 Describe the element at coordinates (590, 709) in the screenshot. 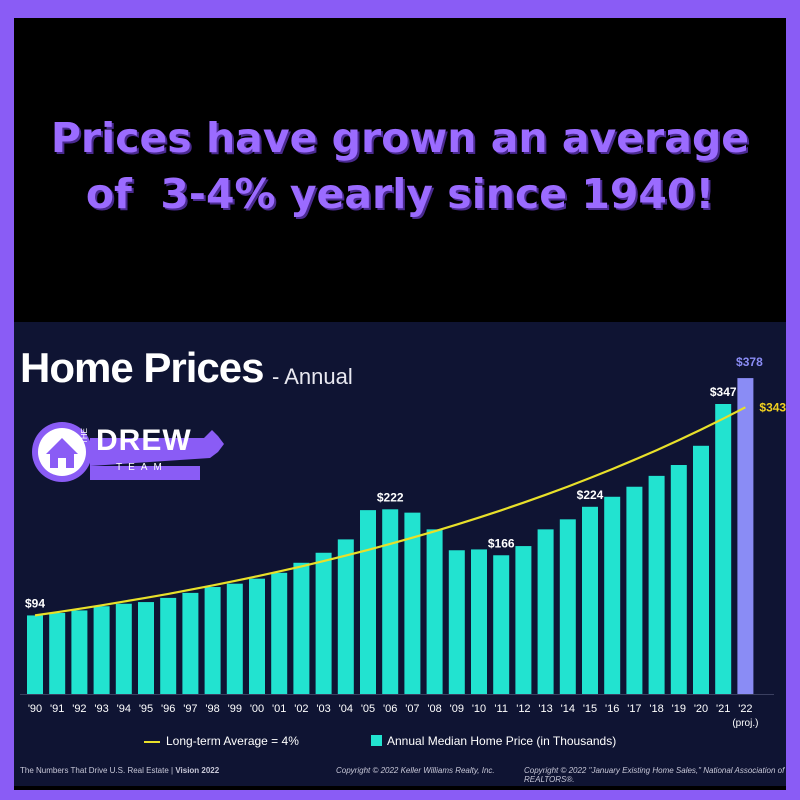

I see `x-tick-label: '15` at that location.